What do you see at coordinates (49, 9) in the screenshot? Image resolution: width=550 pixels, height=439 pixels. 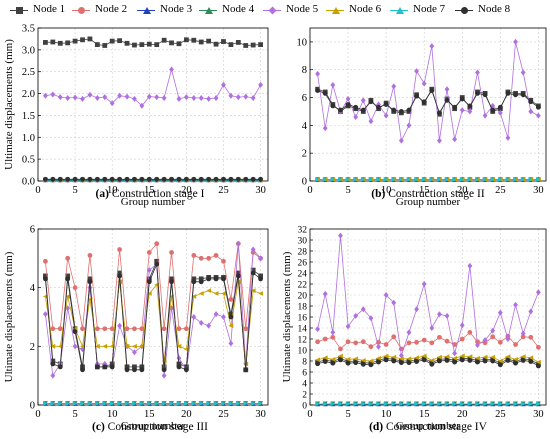 I see `legend-label: Node 1` at bounding box center [49, 9].